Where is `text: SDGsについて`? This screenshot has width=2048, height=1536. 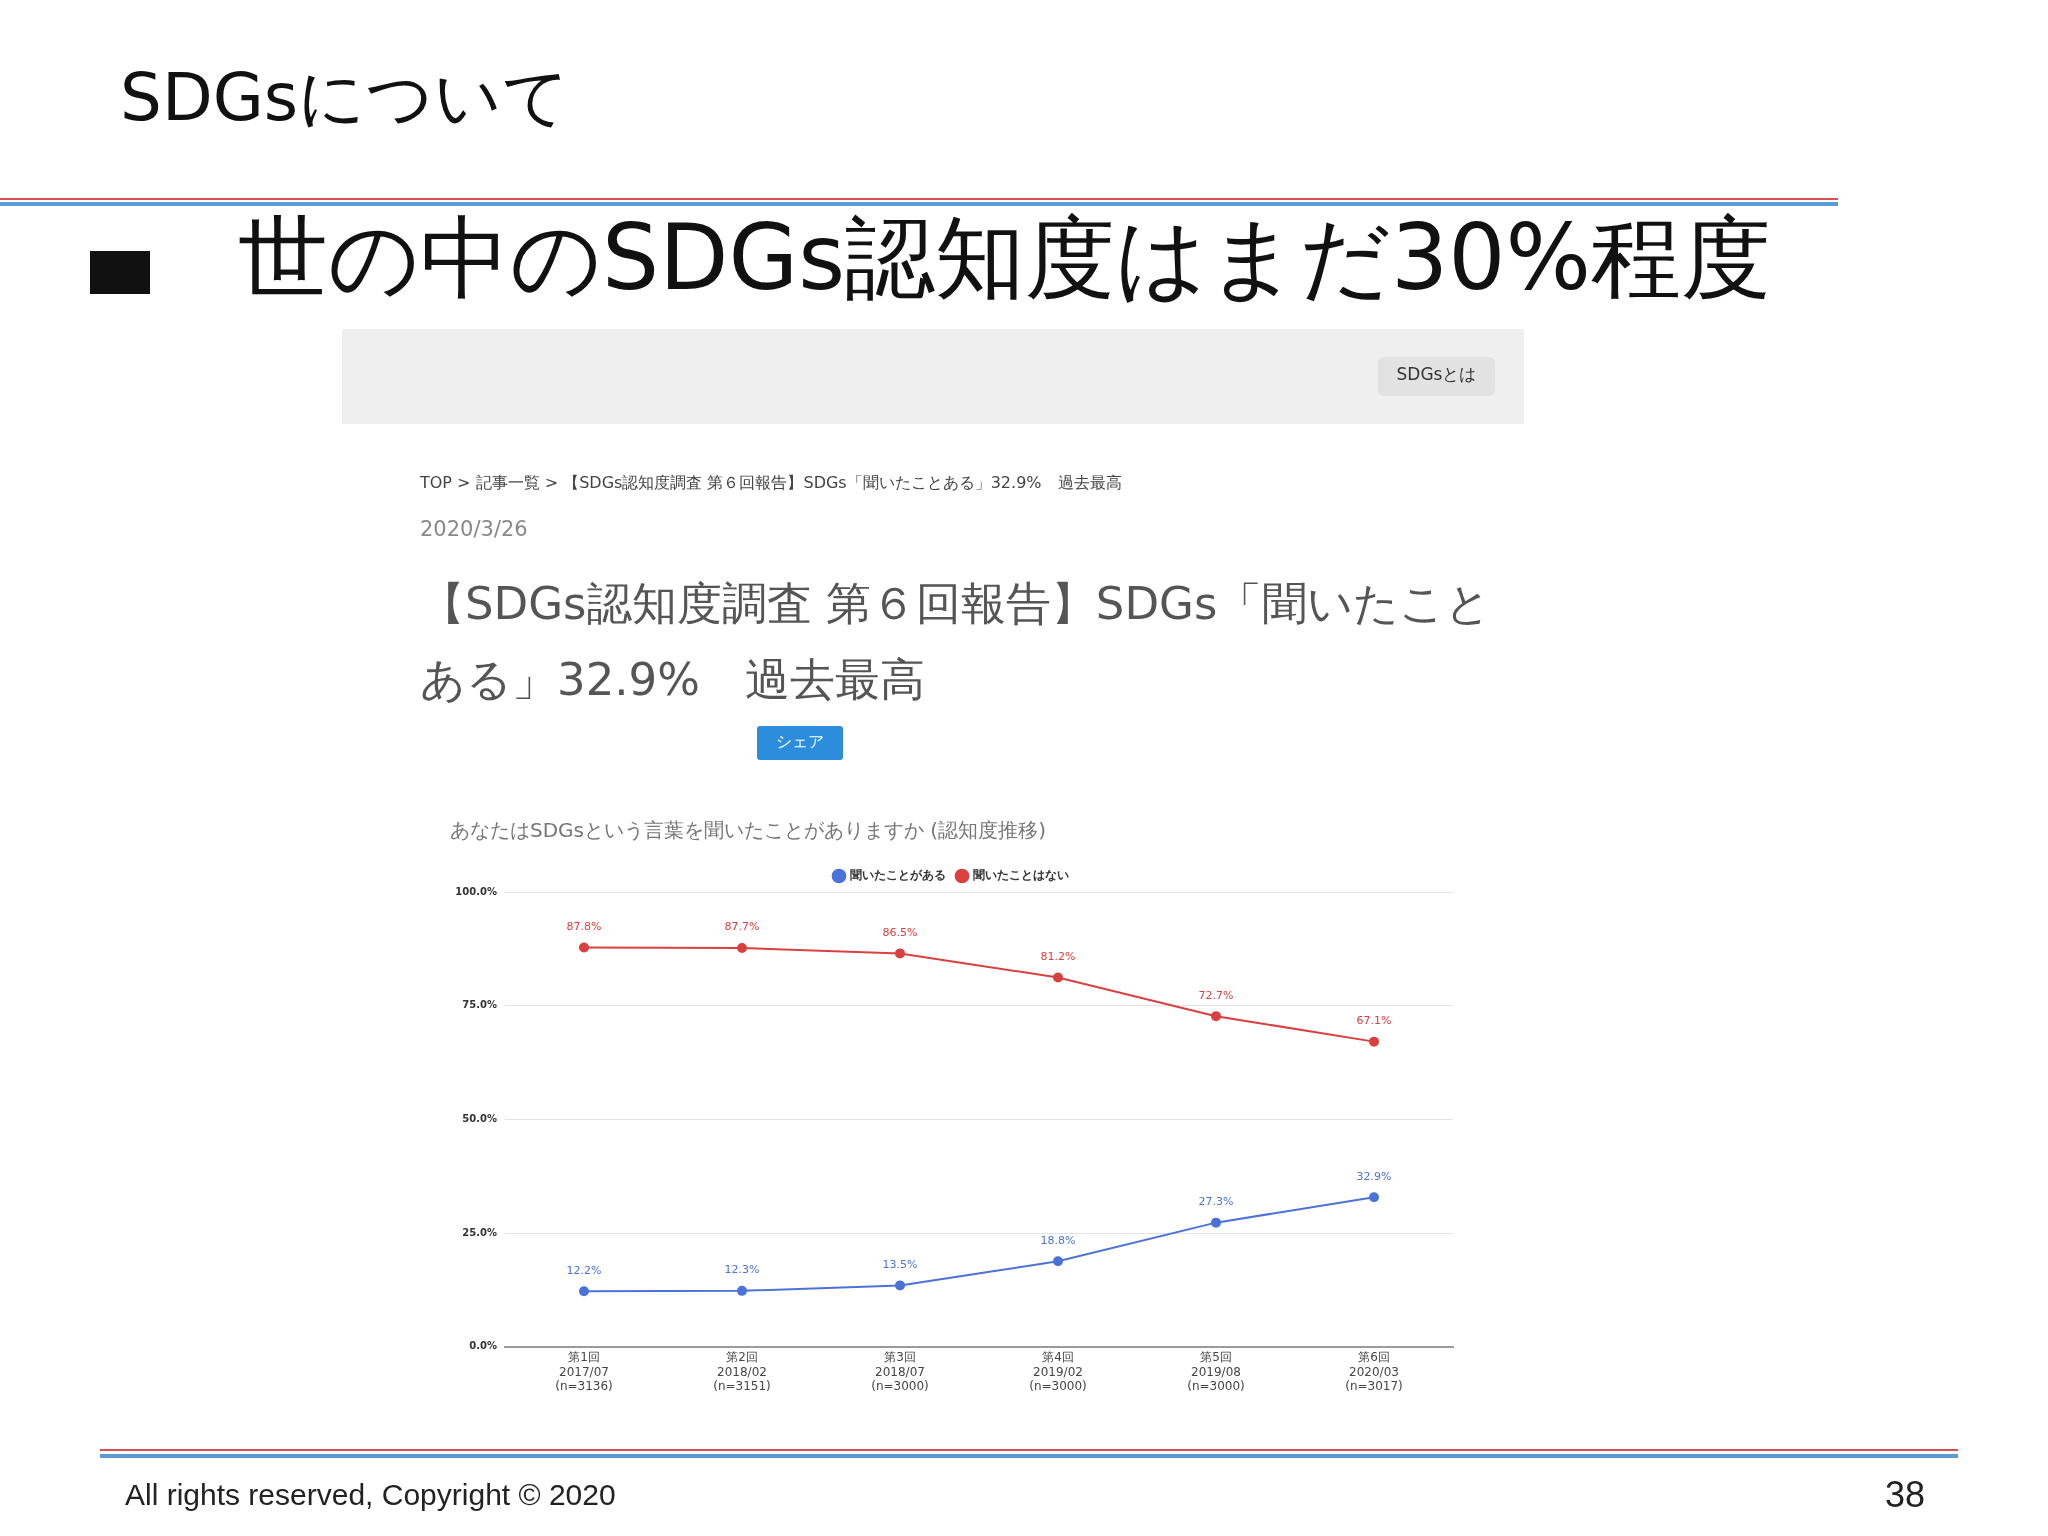
text: SDGsについて is located at coordinates (345, 97).